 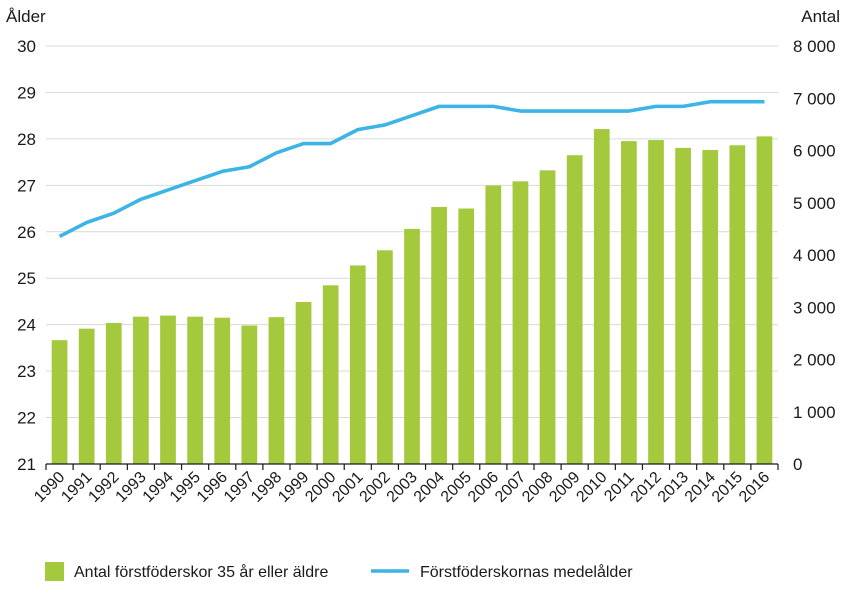 I want to click on right-axis-title: Antal, so click(x=820, y=16).